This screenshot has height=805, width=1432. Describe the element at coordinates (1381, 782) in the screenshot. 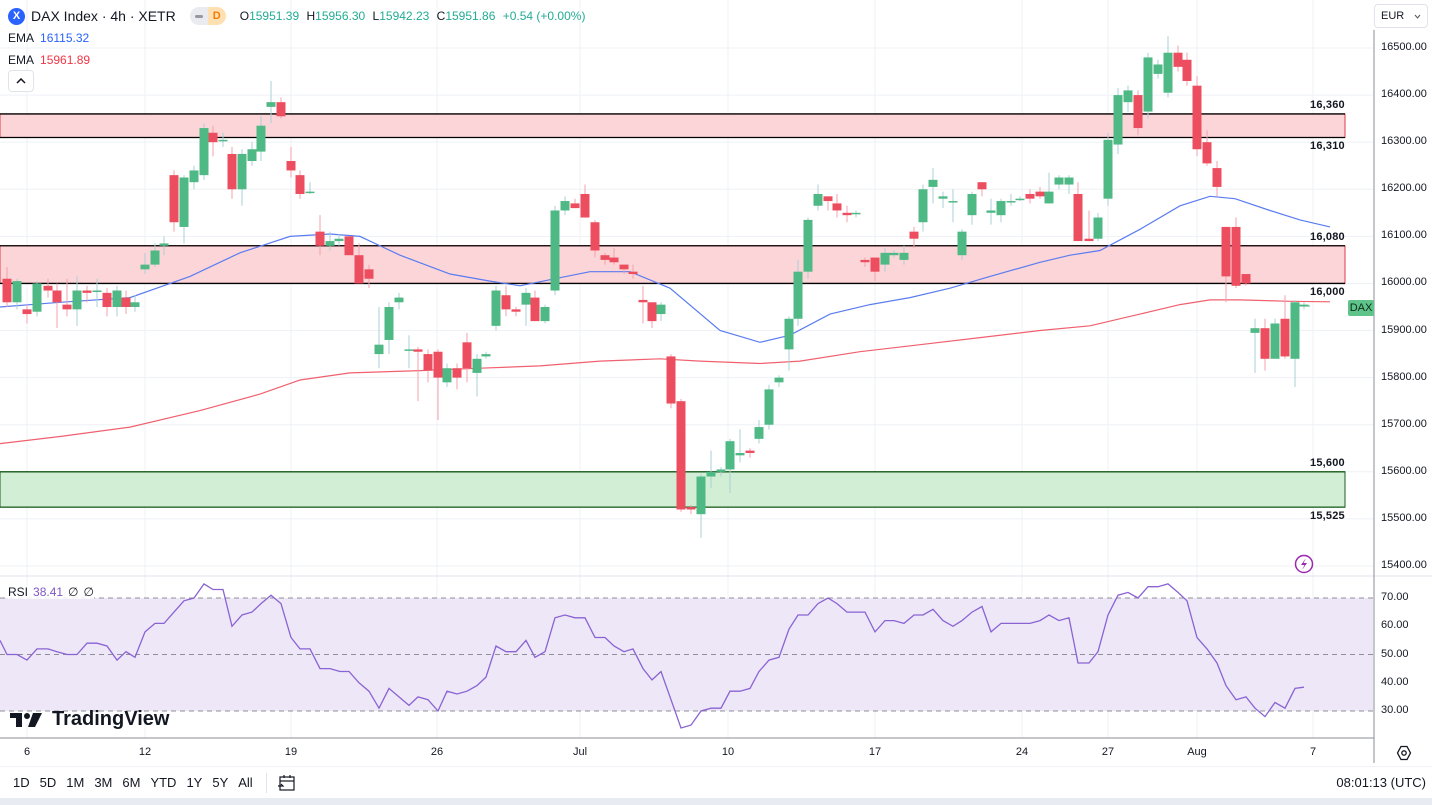

I see `utc-clock: 08:01:13 (UTC)` at that location.